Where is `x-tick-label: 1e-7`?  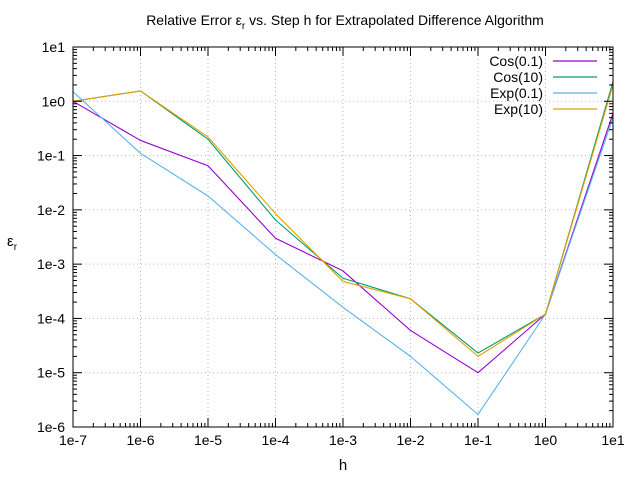
x-tick-label: 1e-7 is located at coordinates (73, 440).